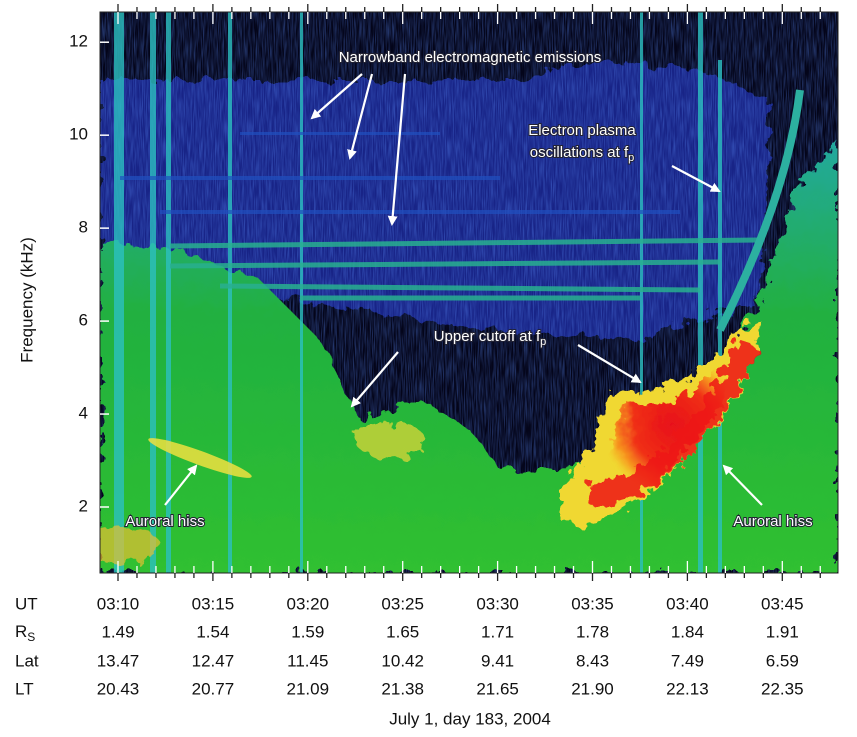  Describe the element at coordinates (118, 660) in the screenshot. I see `row-value: 13.47` at that location.